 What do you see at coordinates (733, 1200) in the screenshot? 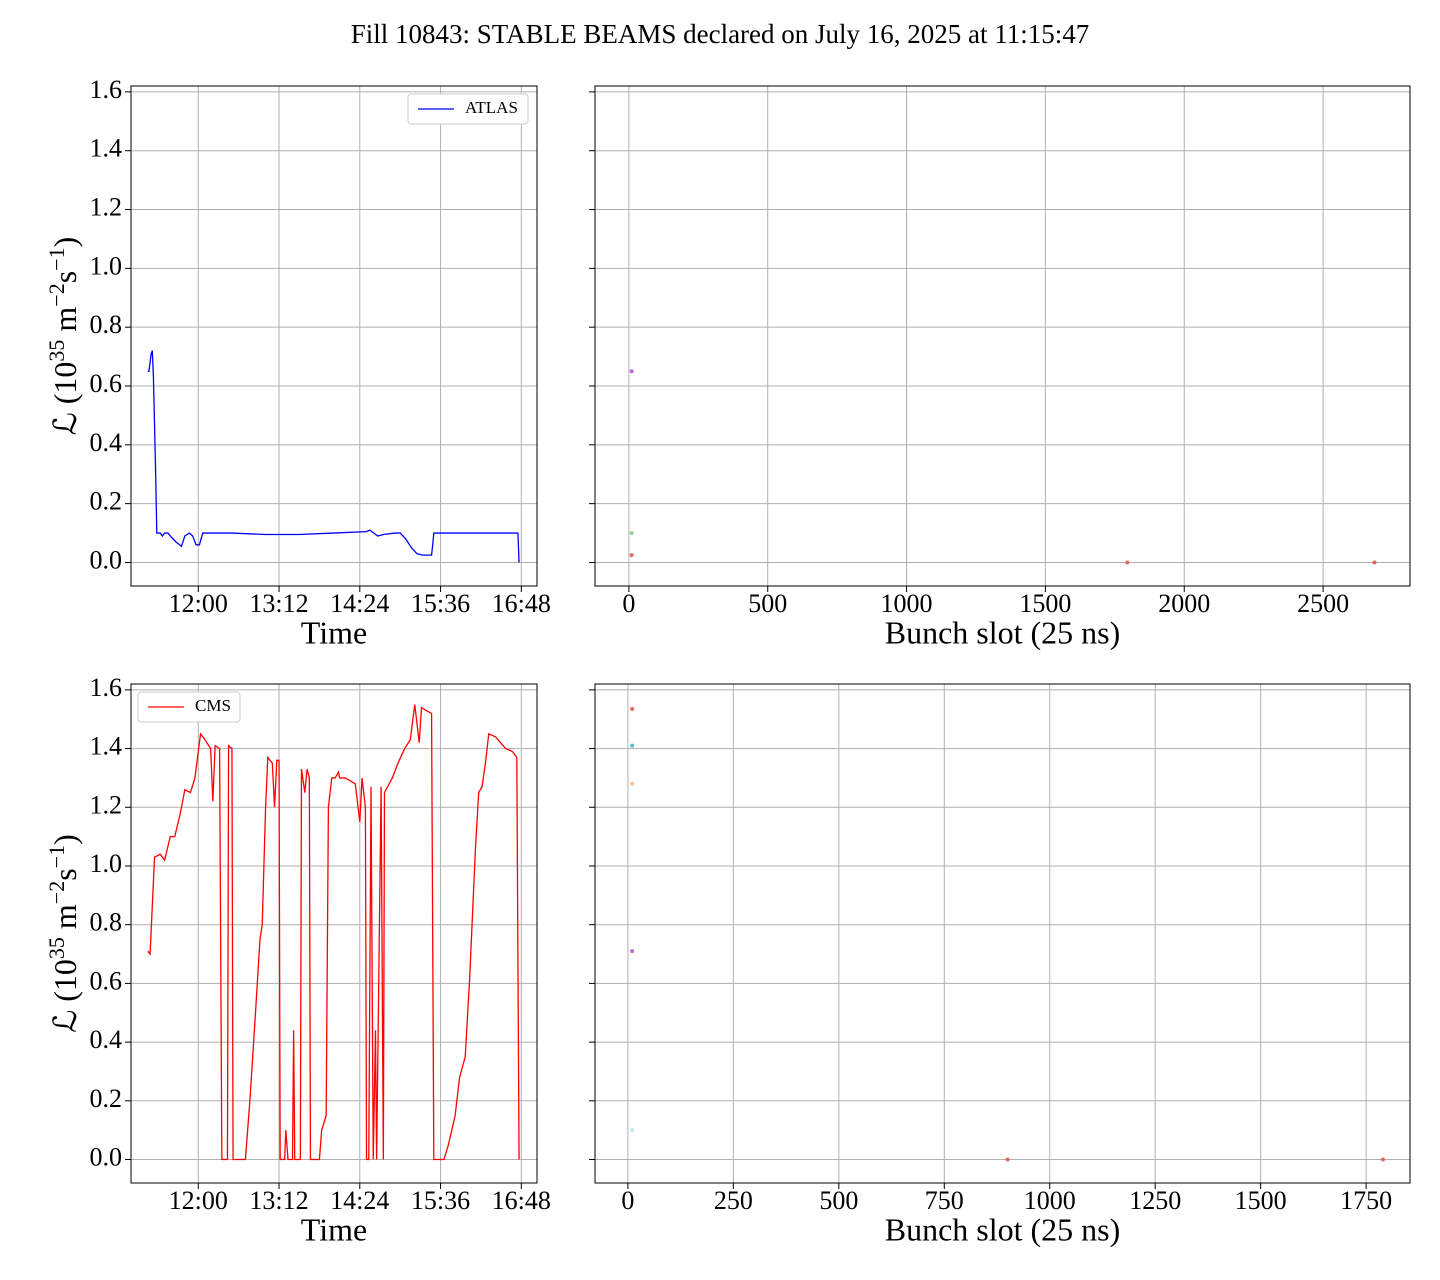
I see `x-tick-label: 250` at bounding box center [733, 1200].